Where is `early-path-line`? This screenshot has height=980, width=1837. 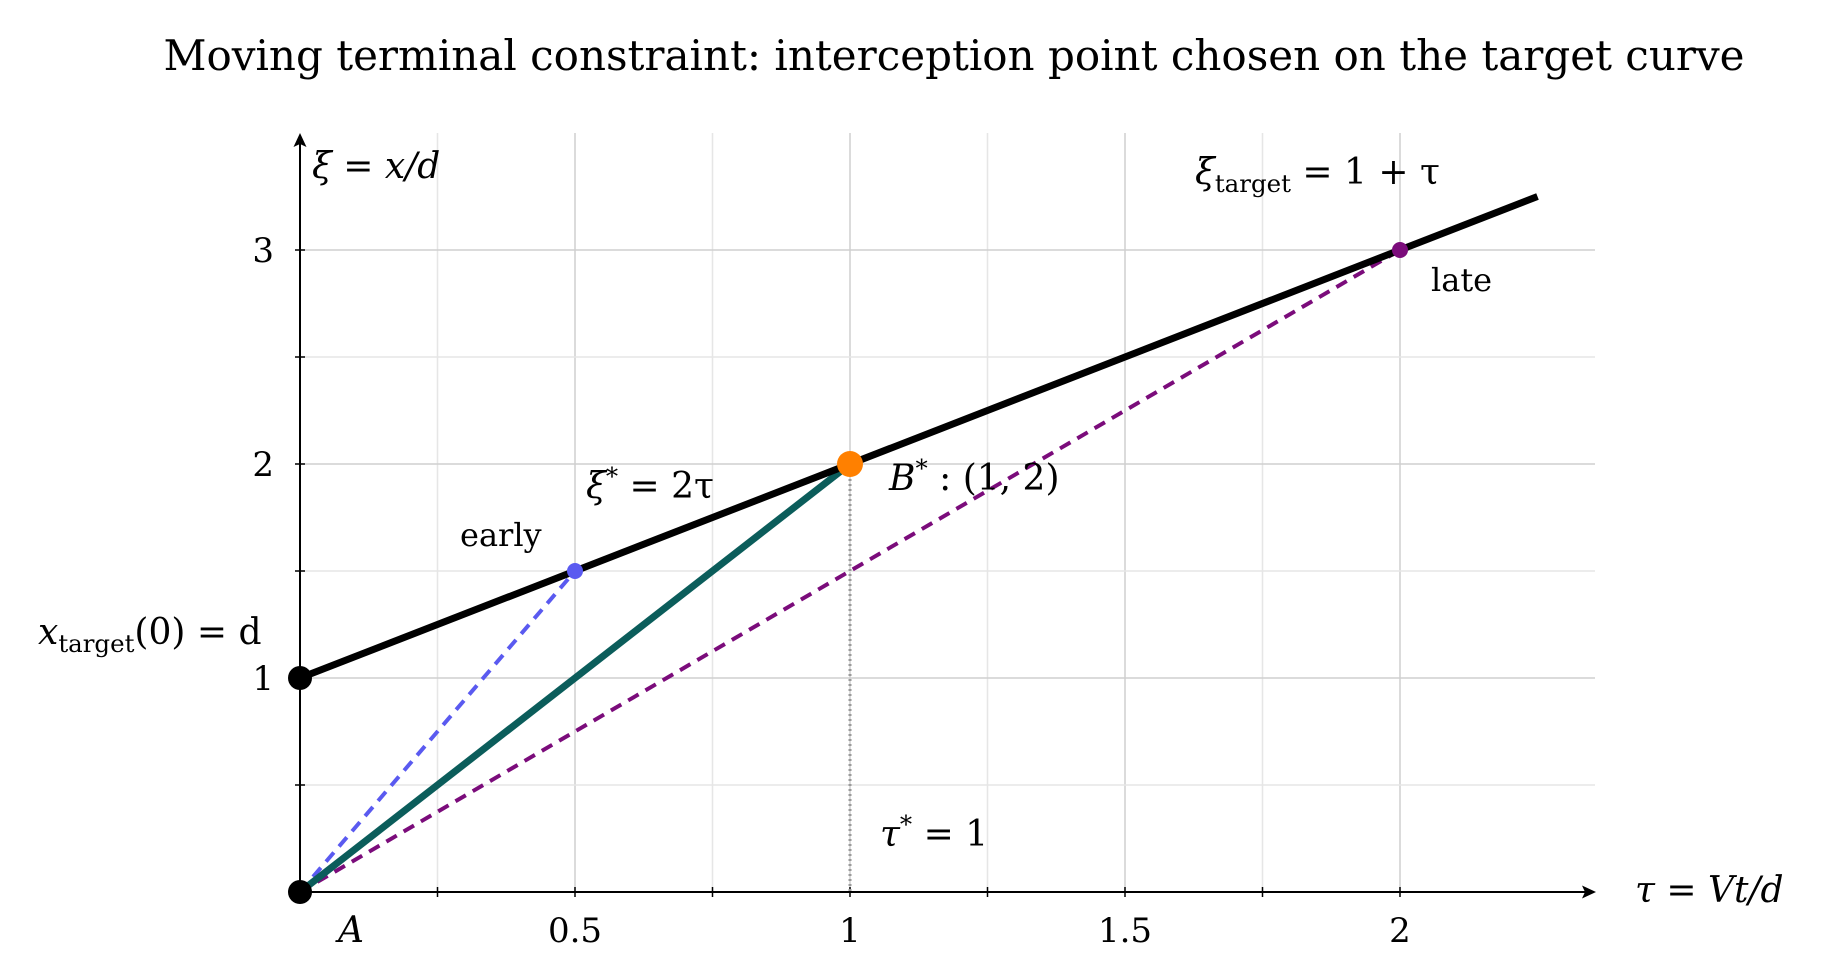 early-path-line is located at coordinates (437, 731).